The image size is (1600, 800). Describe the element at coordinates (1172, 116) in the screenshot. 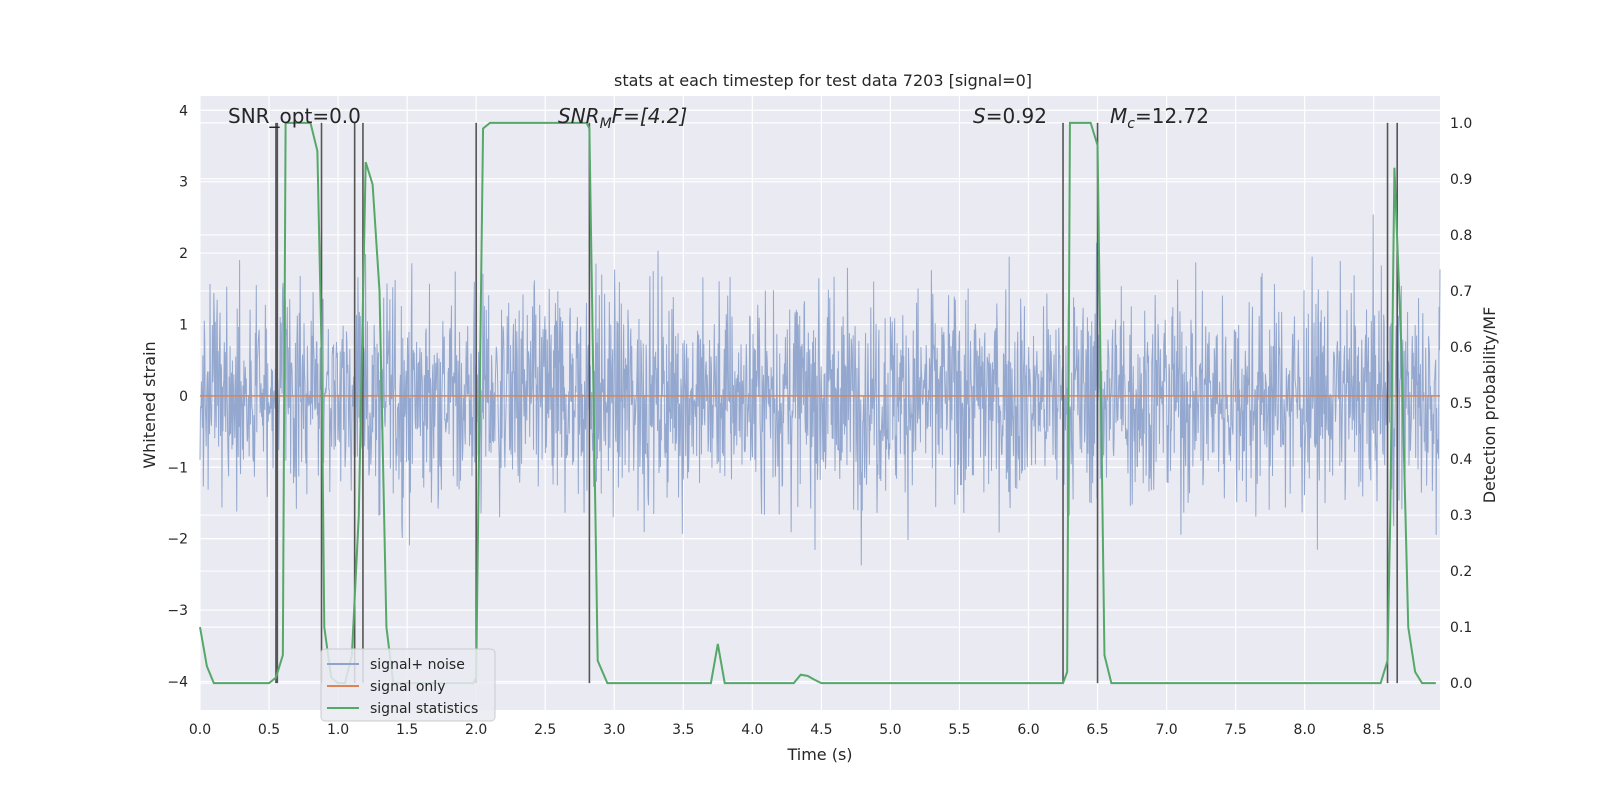

I see `mc-rest: =12.72` at that location.